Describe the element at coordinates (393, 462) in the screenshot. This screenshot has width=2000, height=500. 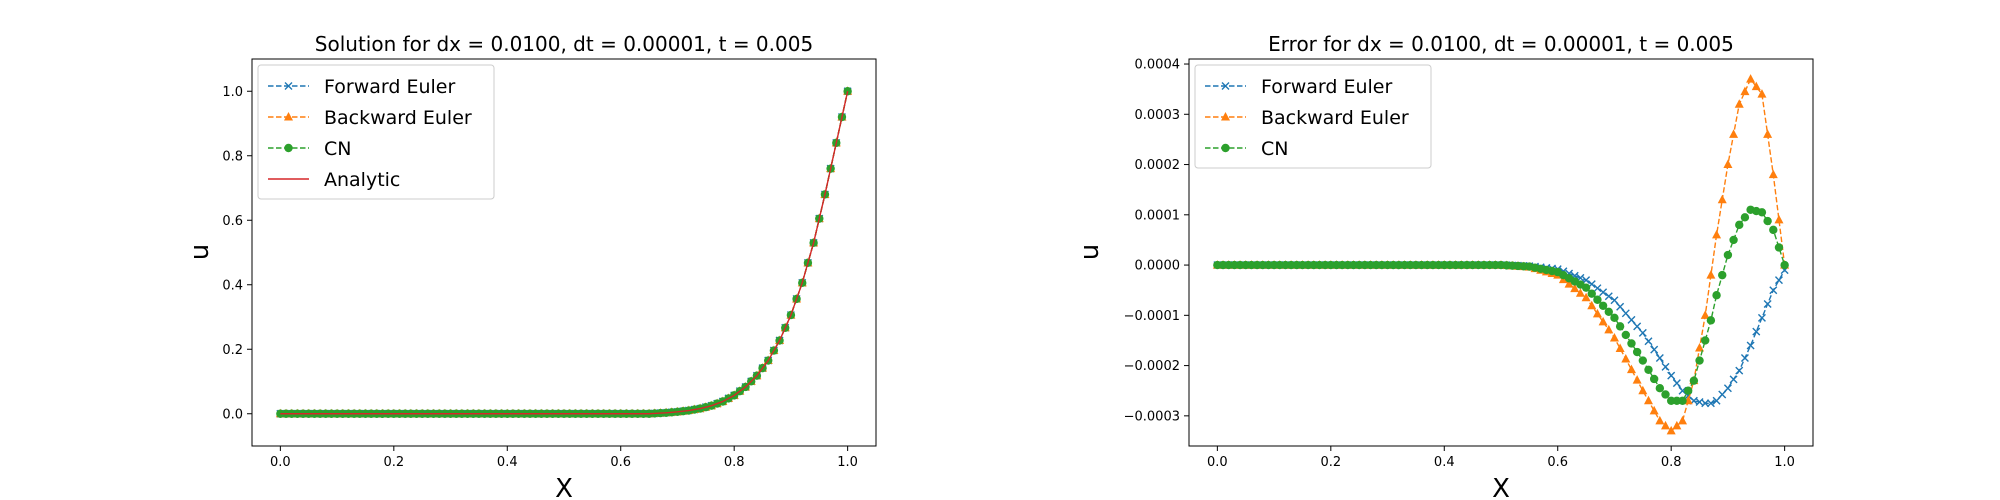
I see `solution-plot-xtick-label: 0.2` at that location.